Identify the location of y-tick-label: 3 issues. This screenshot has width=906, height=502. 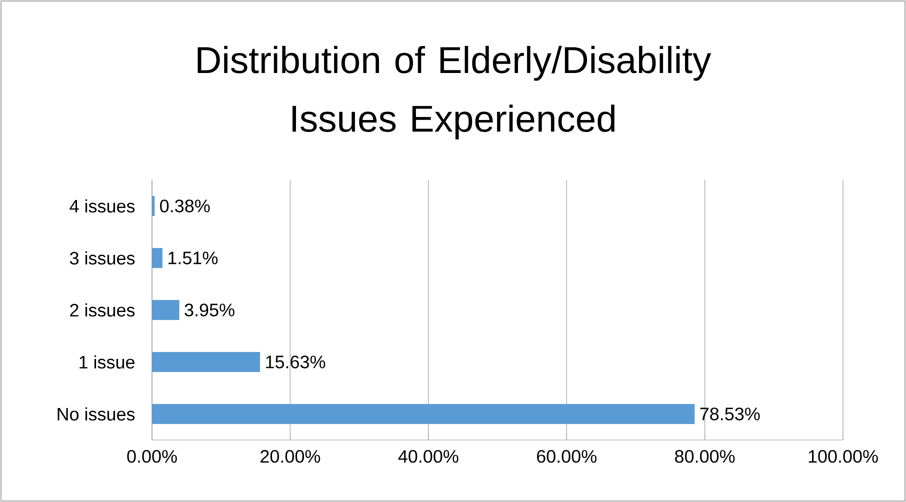
(102, 258).